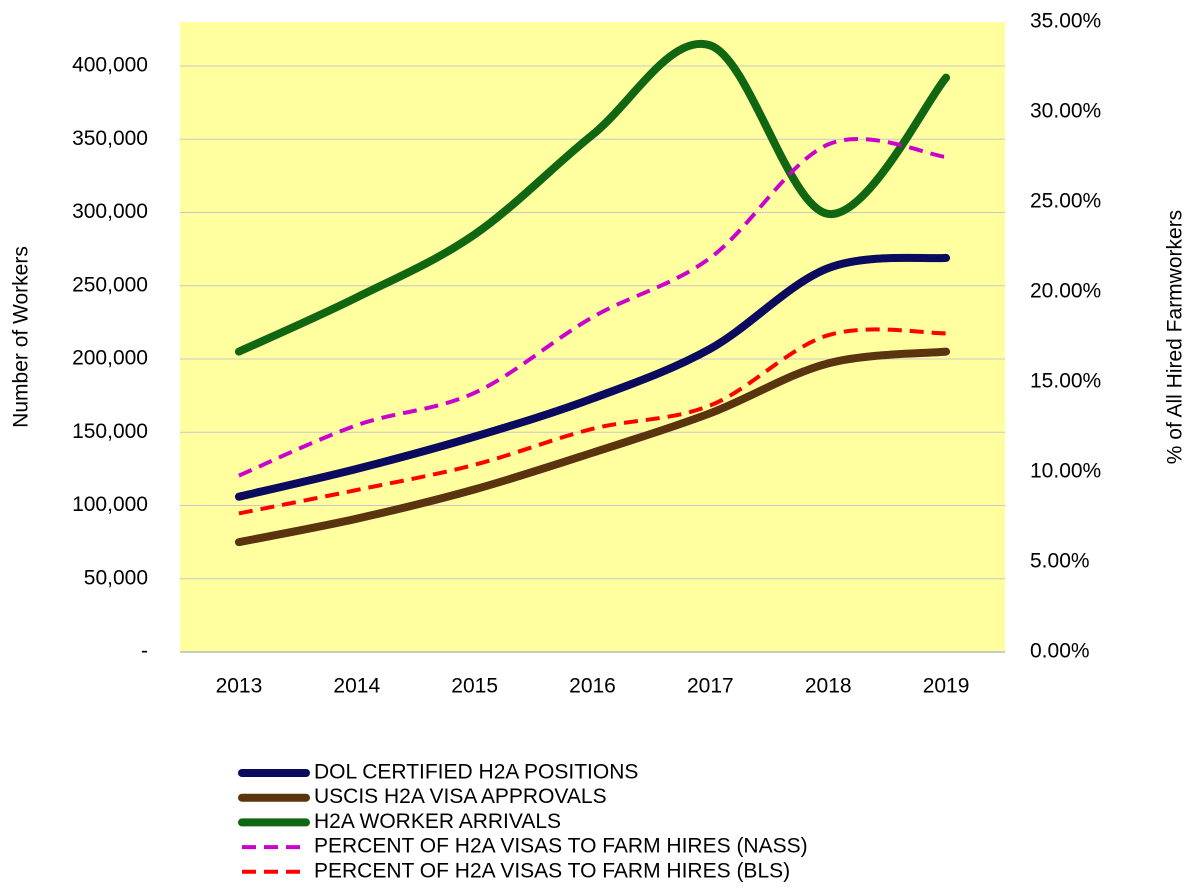 The width and height of the screenshot is (1185, 891). I want to click on y-tick-label: 400,000, so click(110, 65).